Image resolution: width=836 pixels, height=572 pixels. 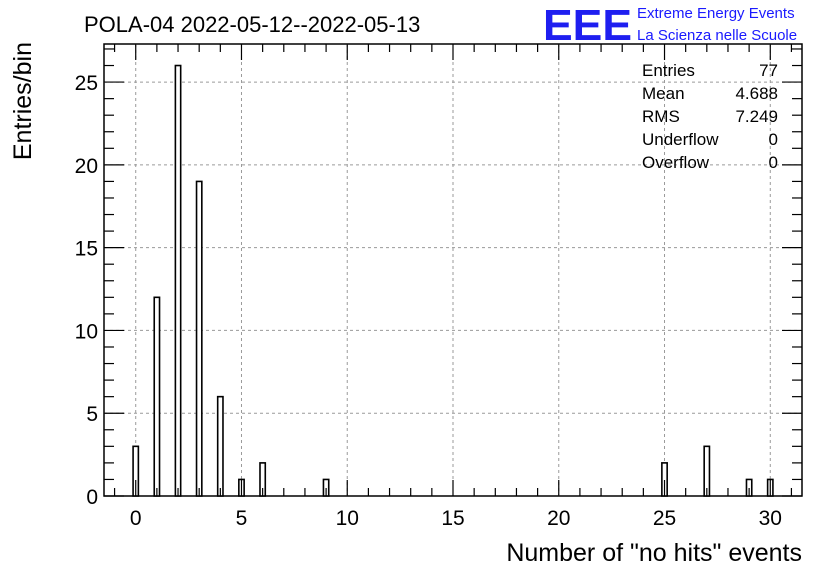 I want to click on stats-underflow-label: Underflow, so click(x=680, y=139).